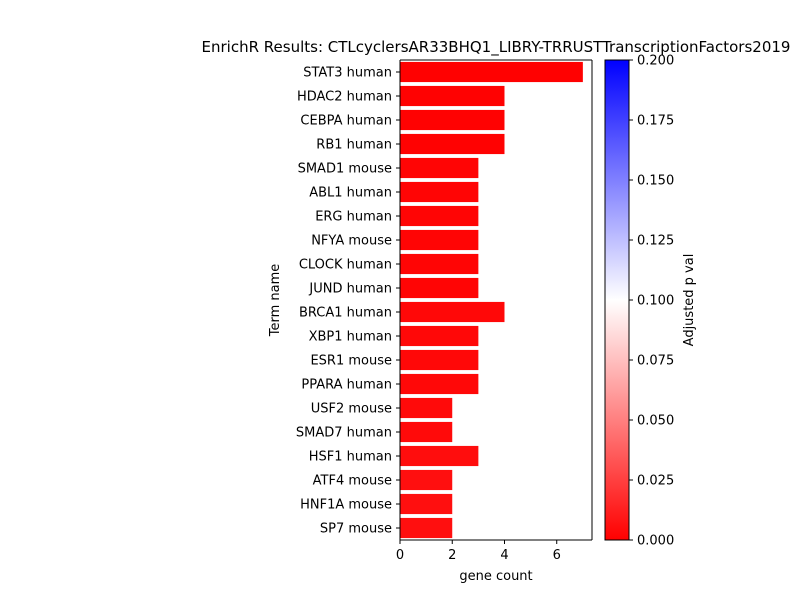 This screenshot has width=800, height=604. I want to click on y-tick-label: ESR1 mouse, so click(351, 361).